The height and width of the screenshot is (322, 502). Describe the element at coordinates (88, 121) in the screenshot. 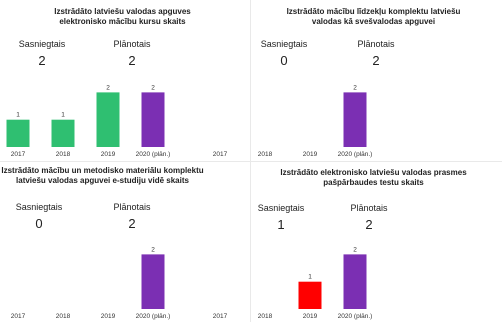

I see `bar-chart: 1 2017 1 2018 2 2019 2 2020 (plān.)` at that location.